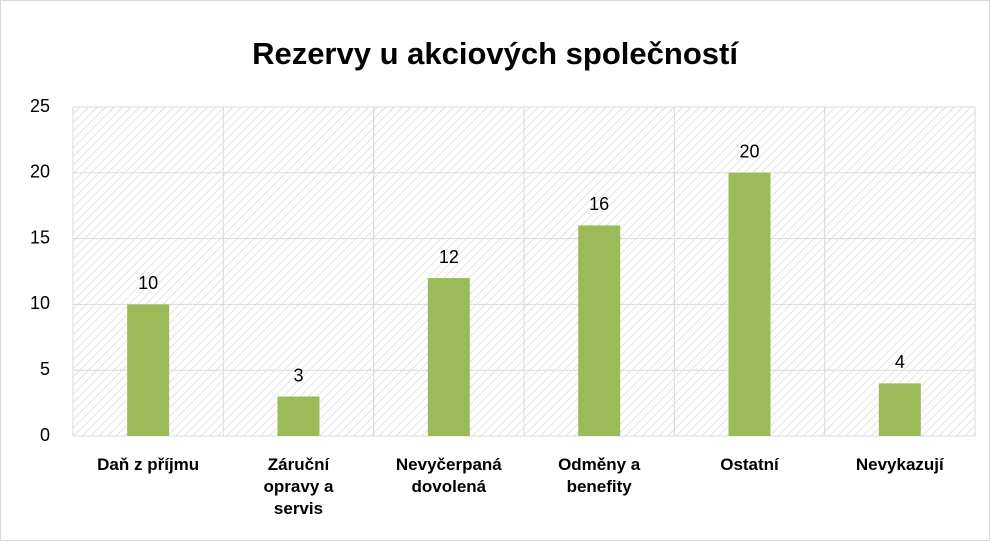 The image size is (991, 542). Describe the element at coordinates (298, 375) in the screenshot. I see `data-label: 3` at that location.